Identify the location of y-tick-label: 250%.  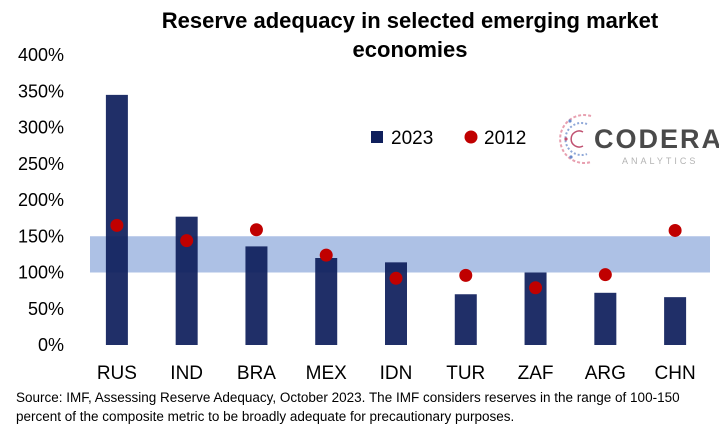
(41, 164).